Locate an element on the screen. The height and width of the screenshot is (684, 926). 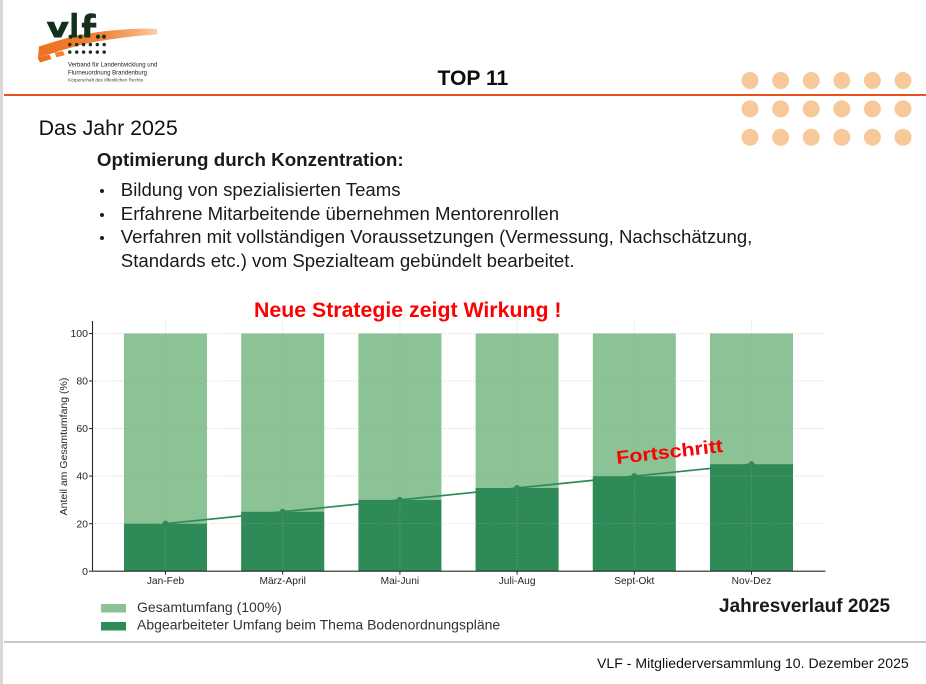
svg-text: Juli-Aug is located at coordinates (517, 581).